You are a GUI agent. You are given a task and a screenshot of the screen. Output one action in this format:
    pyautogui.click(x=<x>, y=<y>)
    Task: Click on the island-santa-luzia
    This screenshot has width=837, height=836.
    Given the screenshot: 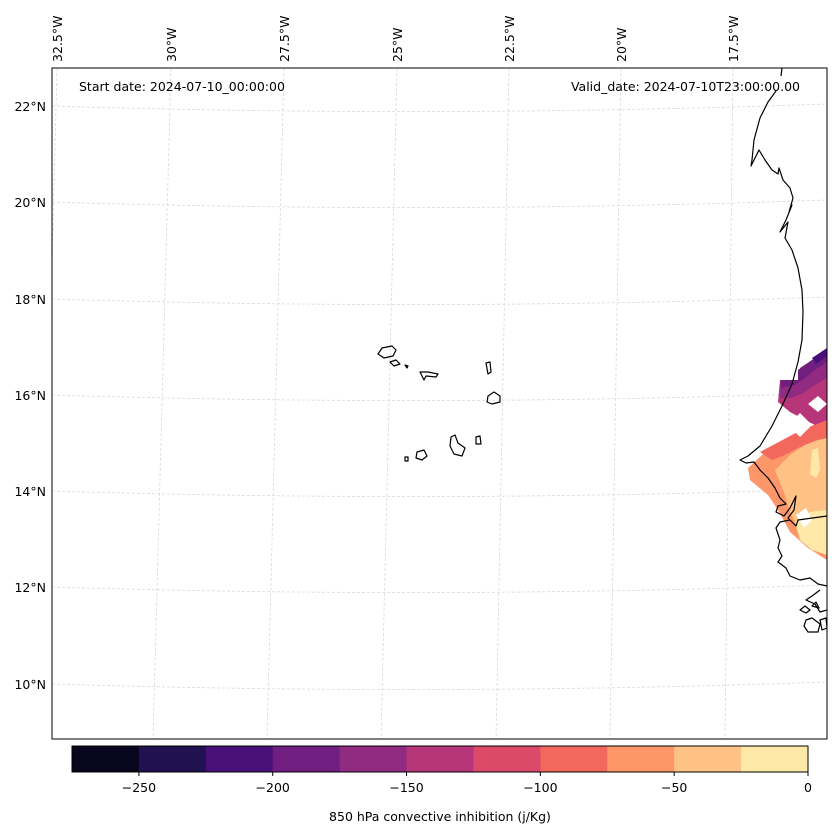 What is the action you would take?
    pyautogui.click(x=406, y=366)
    